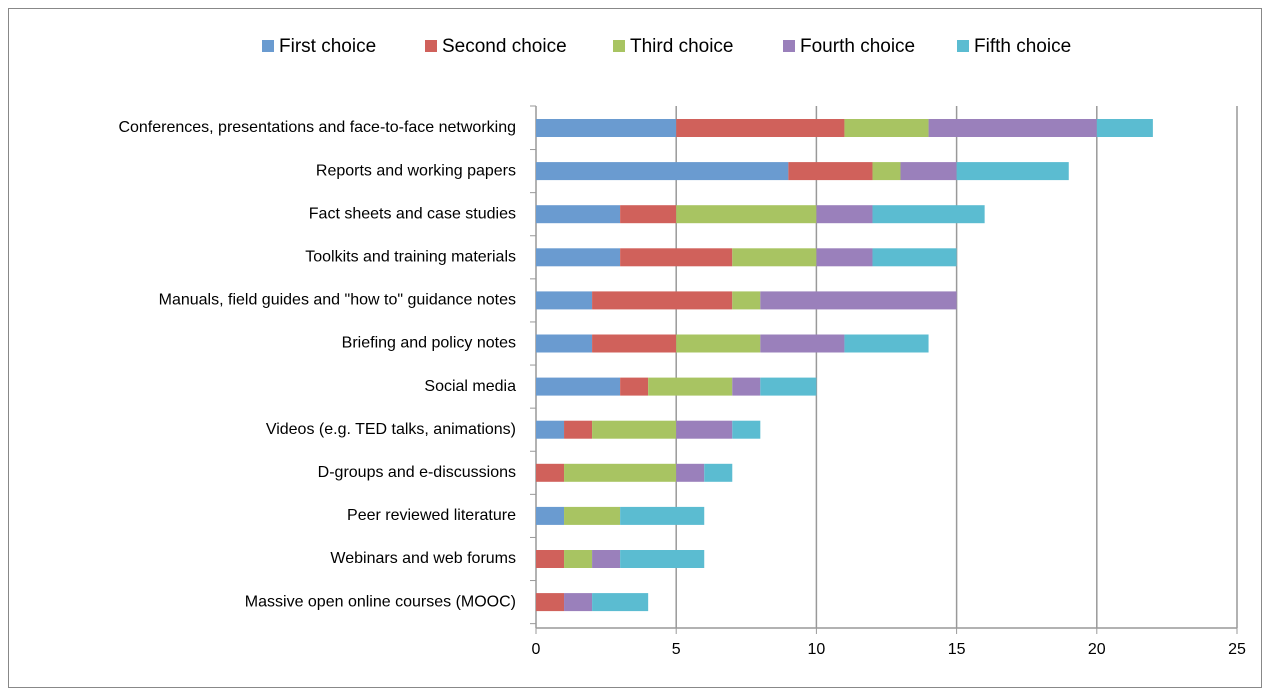 This screenshot has height=700, width=1270. What do you see at coordinates (676, 649) in the screenshot?
I see `x-tick-label: 5` at bounding box center [676, 649].